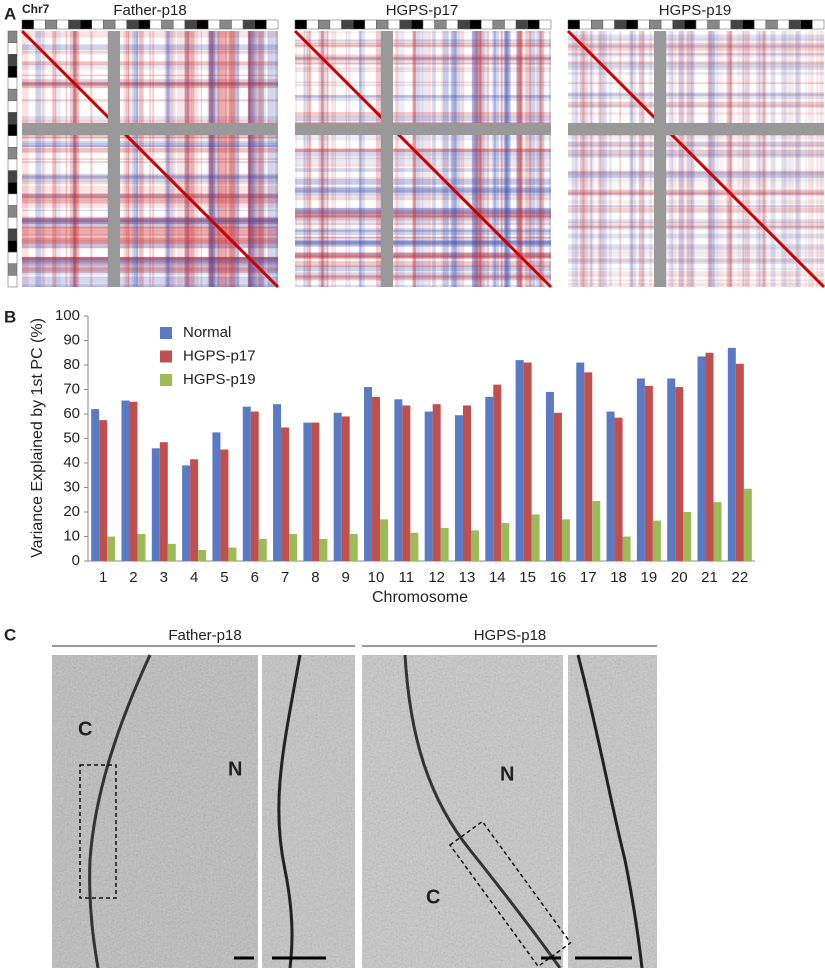  Describe the element at coordinates (482, 811) in the screenshot. I see `membrane` at that location.